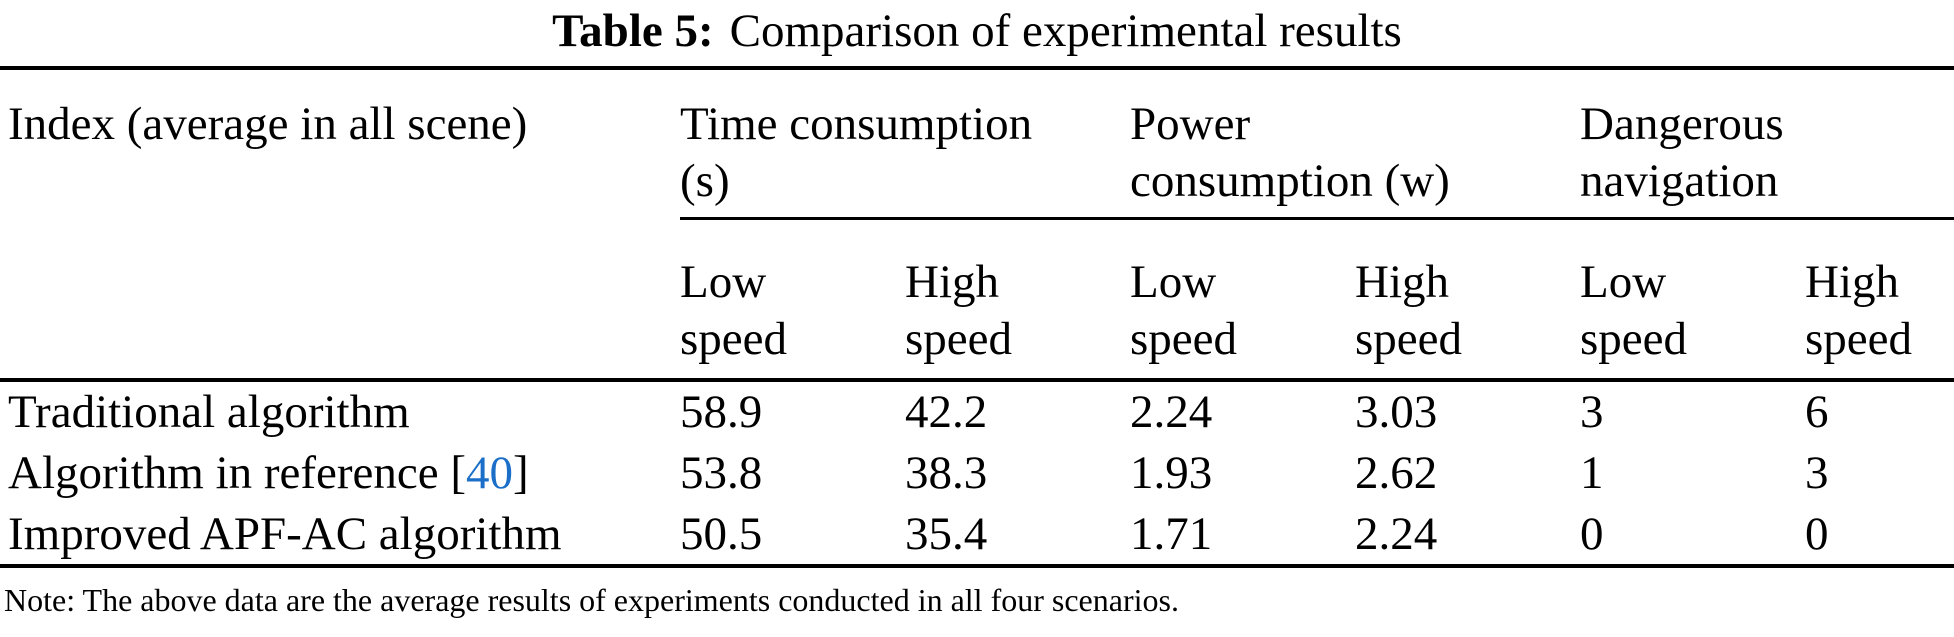 The image size is (1954, 637). Describe the element at coordinates (1242, 300) in the screenshot. I see `subheader-power-low-speed: Low speed` at that location.